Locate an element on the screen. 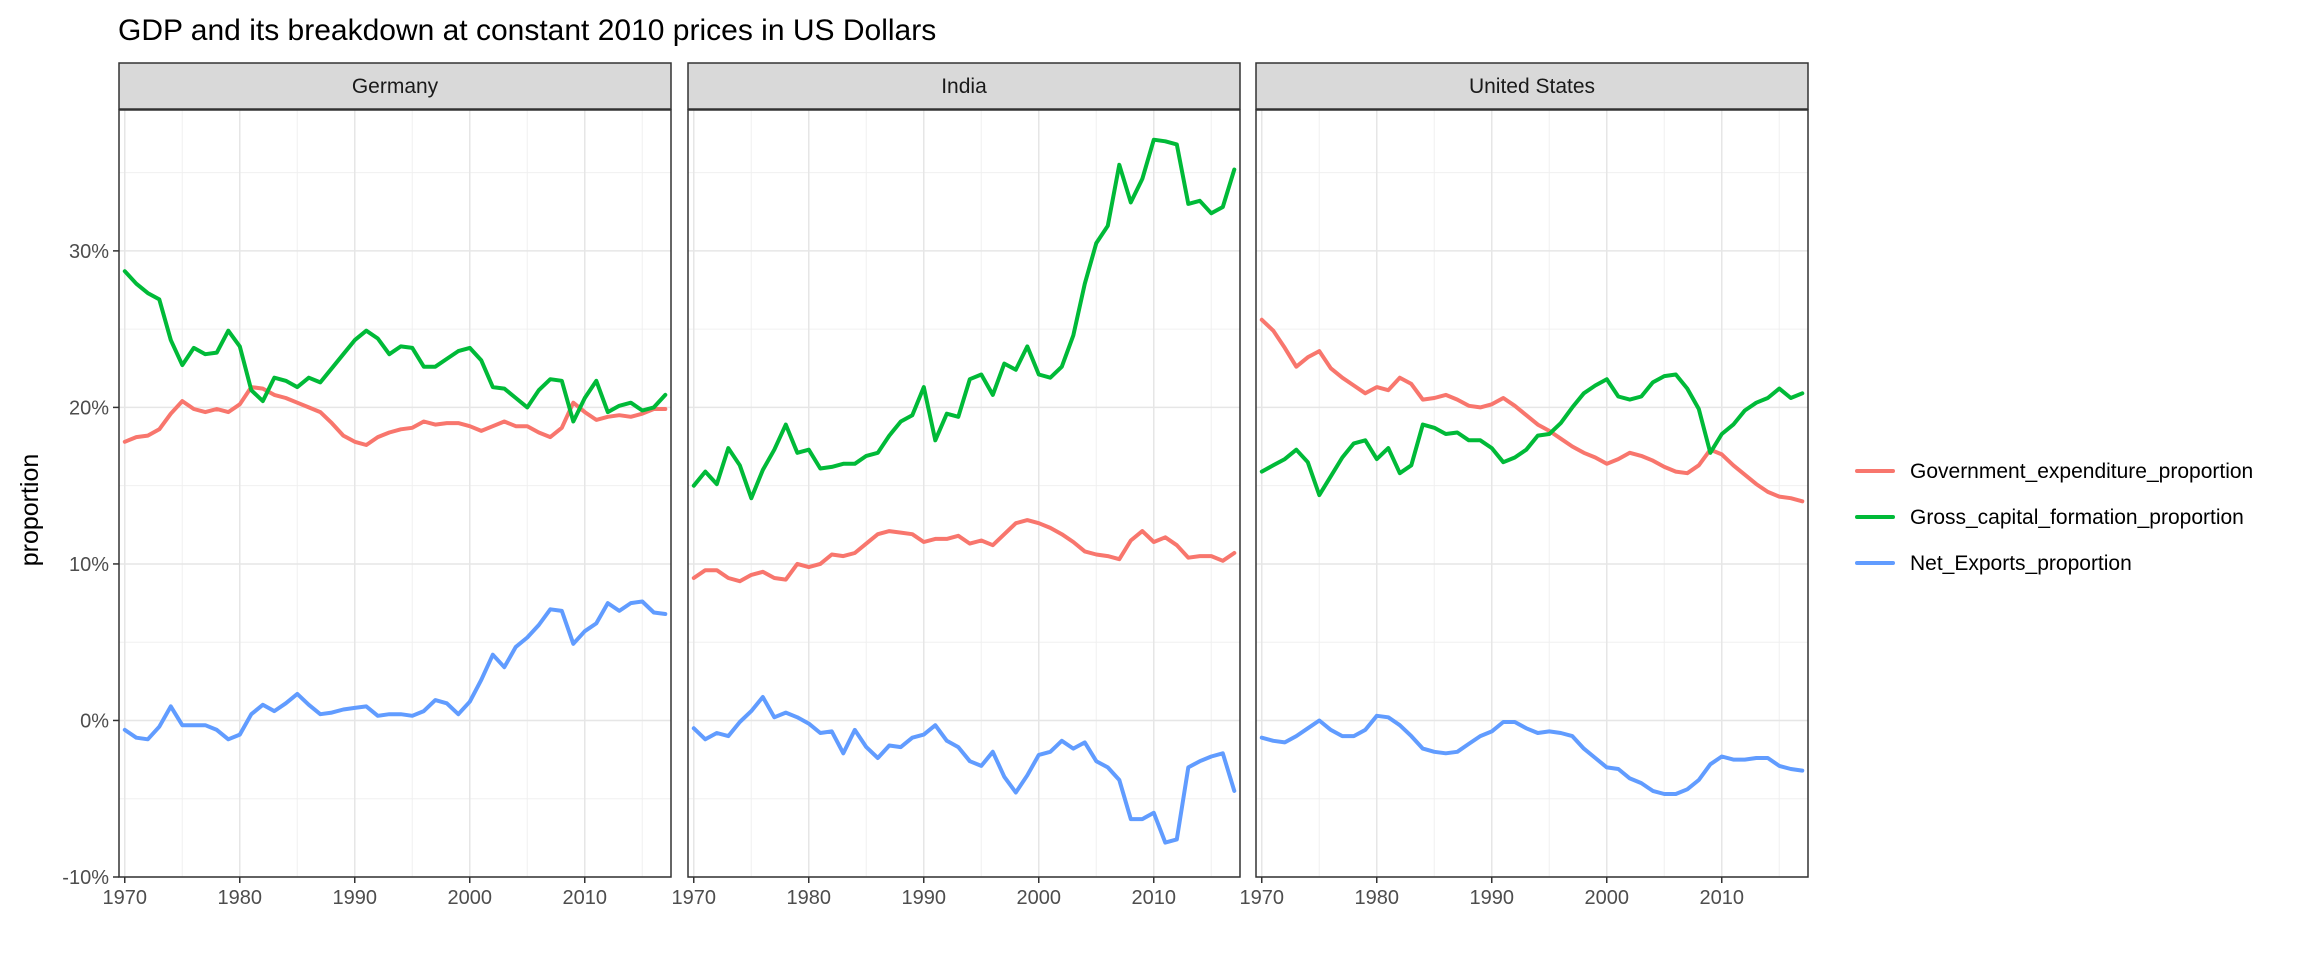 This screenshot has height=960, width=2304. y-tick-label: 20% is located at coordinates (89, 408).